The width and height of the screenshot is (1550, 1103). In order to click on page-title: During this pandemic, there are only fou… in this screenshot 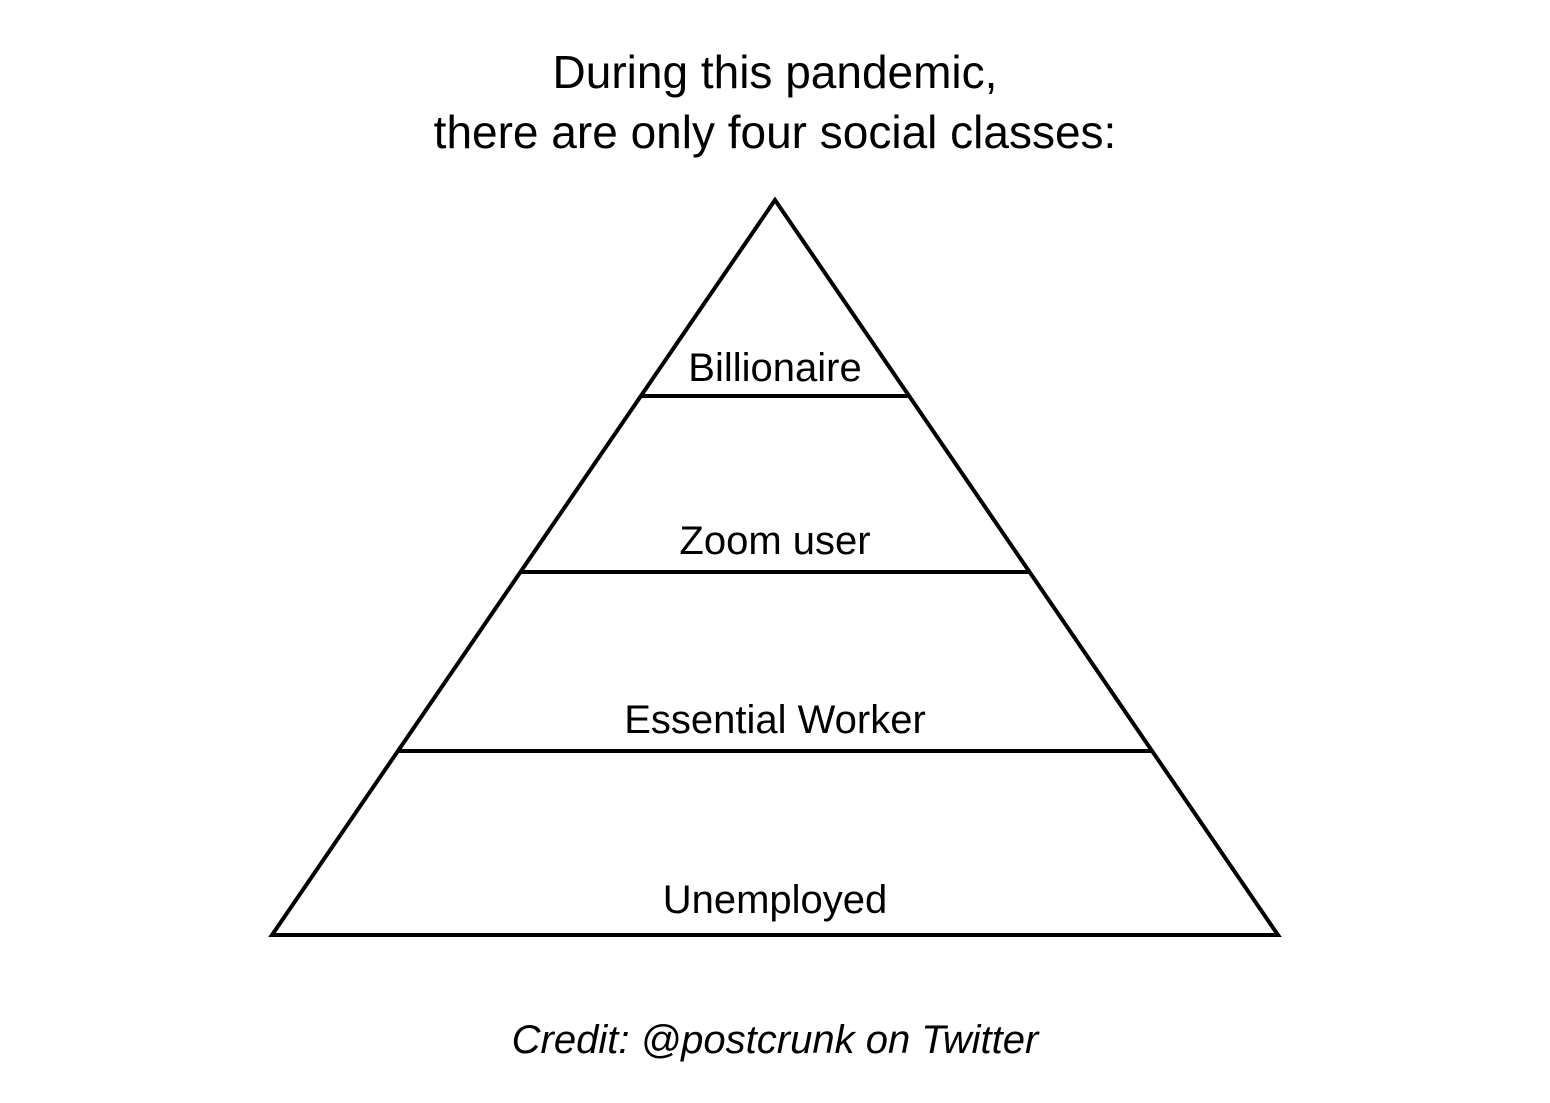, I will do `click(775, 102)`.